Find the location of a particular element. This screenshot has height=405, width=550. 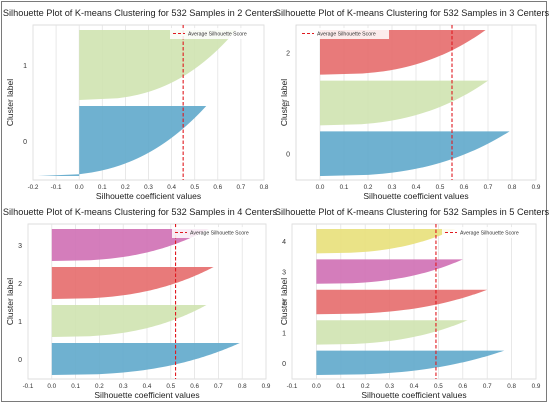

cluster-tick-label: 4 is located at coordinates (284, 242).